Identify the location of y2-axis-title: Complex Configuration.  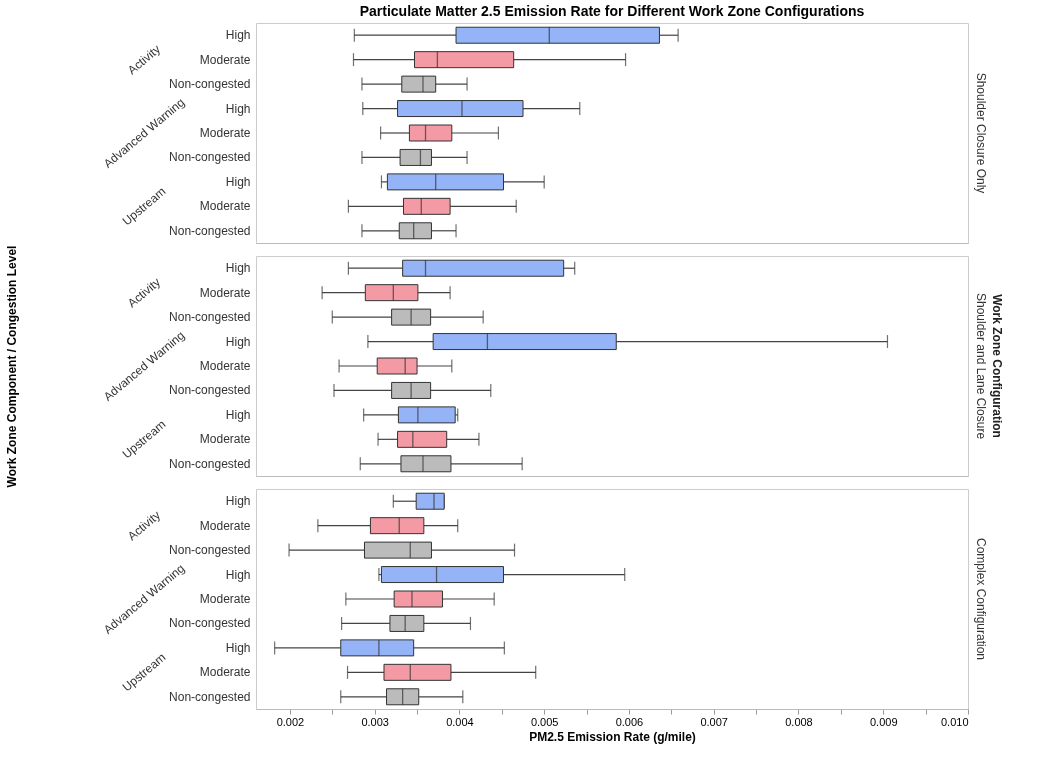
(981, 599).